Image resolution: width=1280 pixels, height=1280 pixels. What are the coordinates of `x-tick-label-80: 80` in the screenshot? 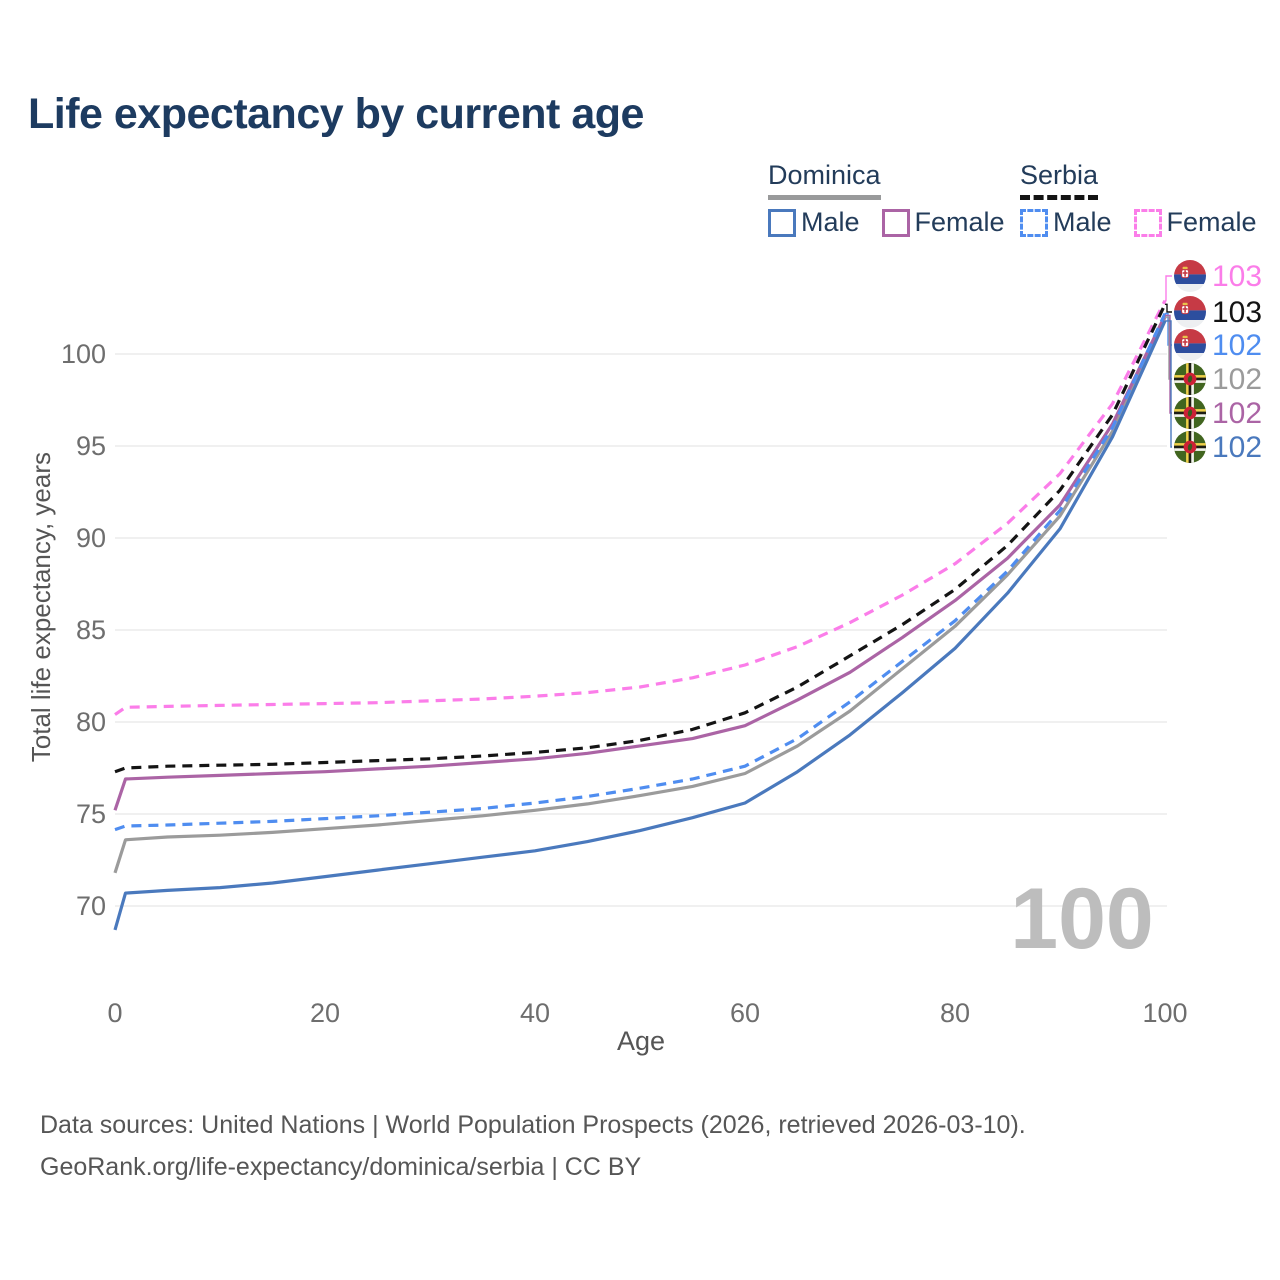 It's located at (955, 1013).